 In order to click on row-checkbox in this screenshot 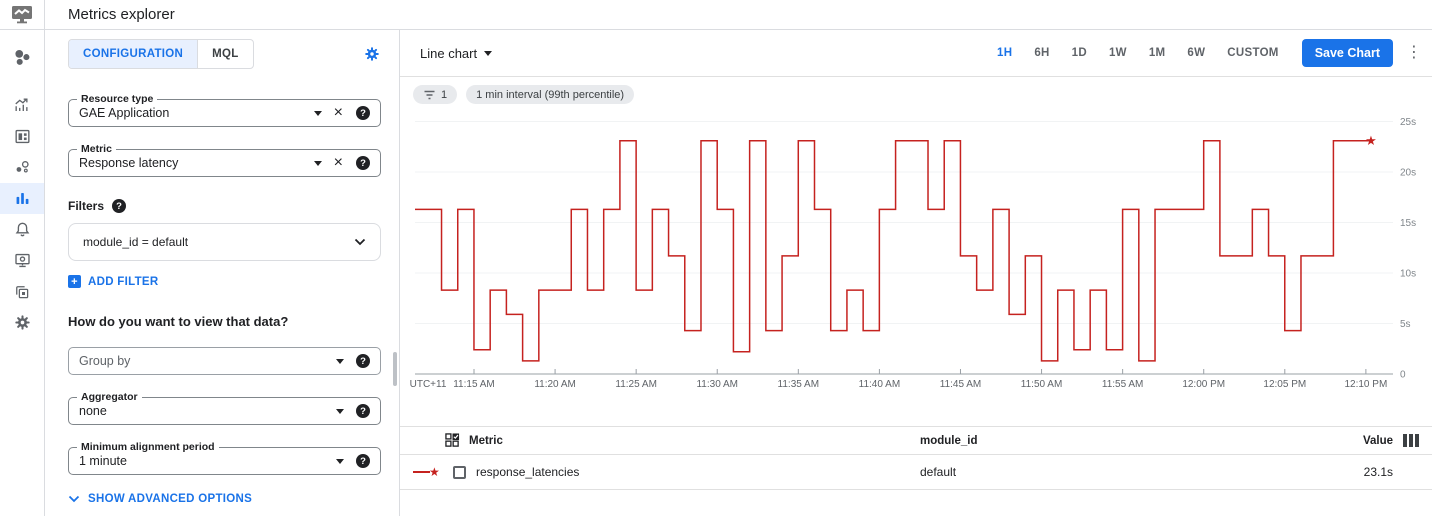, I will do `click(459, 472)`.